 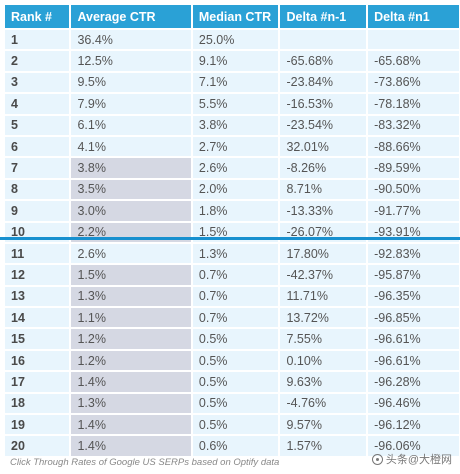 What do you see at coordinates (413, 403) in the screenshot?
I see `cell-delta-first: -96.46%` at bounding box center [413, 403].